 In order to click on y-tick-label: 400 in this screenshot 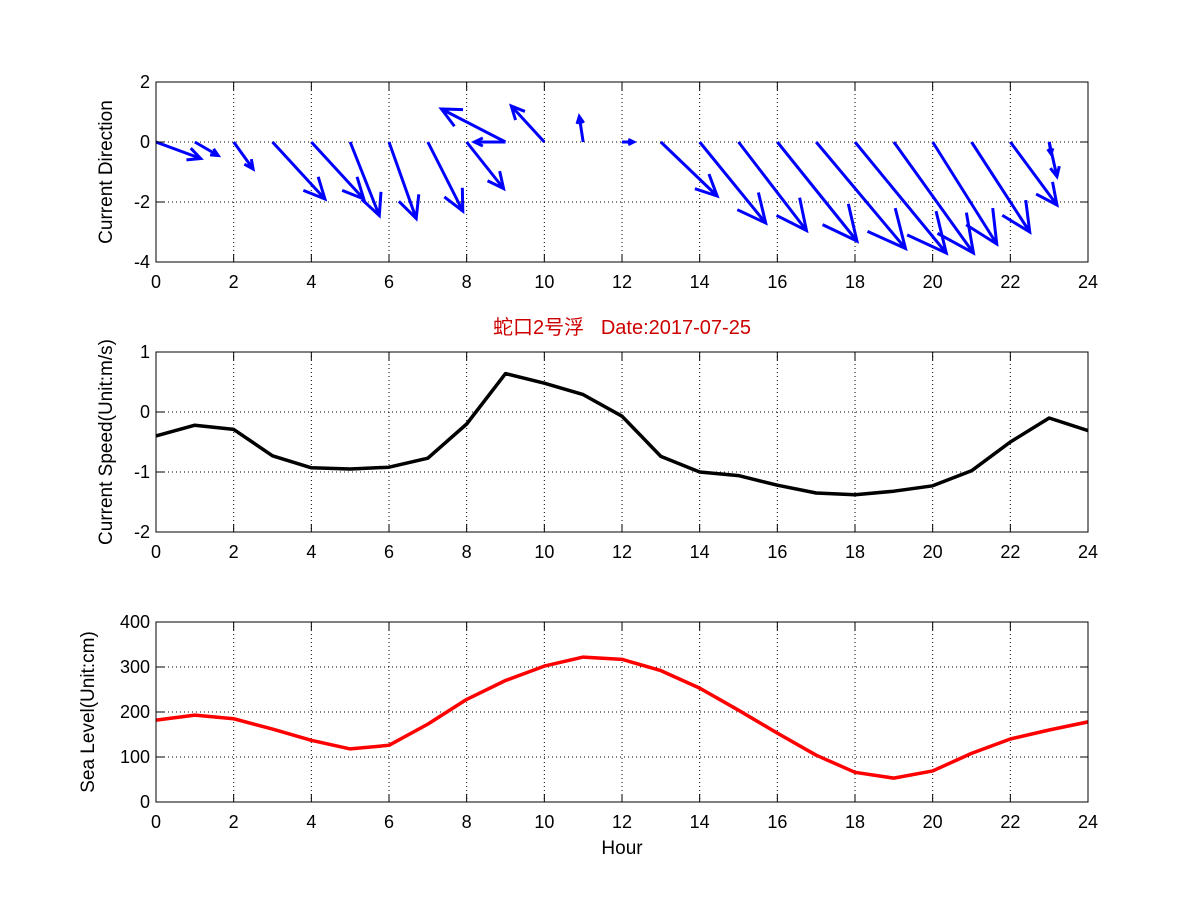, I will do `click(135, 622)`.